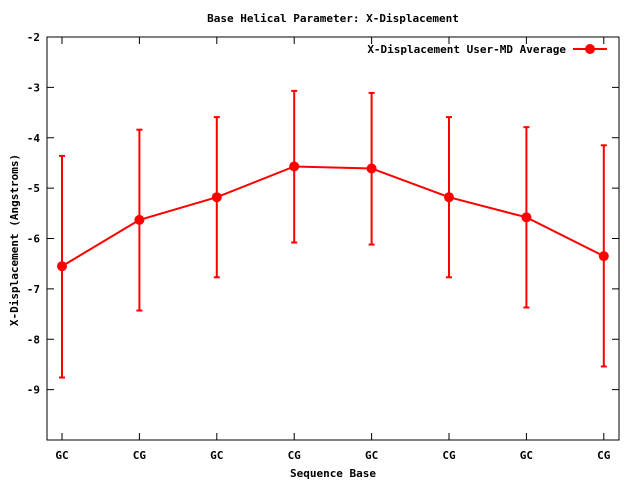 This screenshot has height=480, width=640. Describe the element at coordinates (590, 49) in the screenshot. I see `legend-marker` at that location.